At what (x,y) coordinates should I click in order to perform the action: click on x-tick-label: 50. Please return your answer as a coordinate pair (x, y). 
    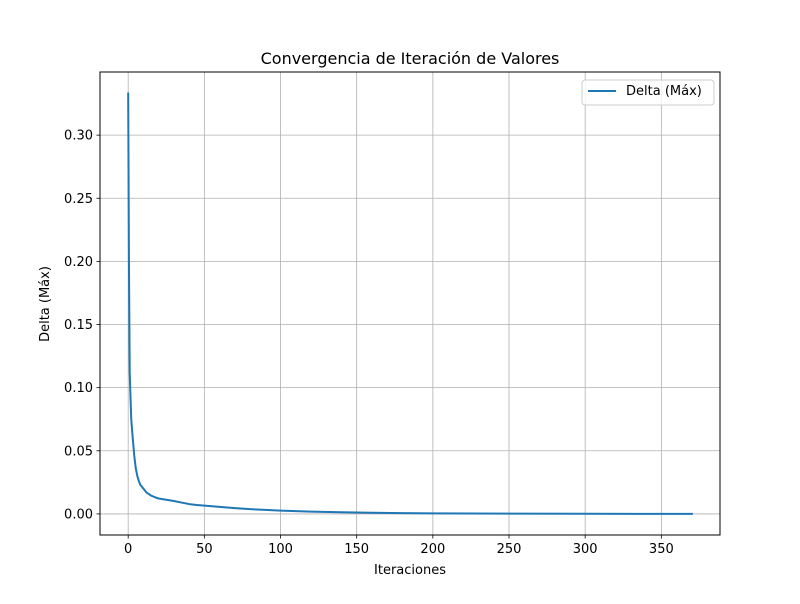
    Looking at the image, I should click on (204, 549).